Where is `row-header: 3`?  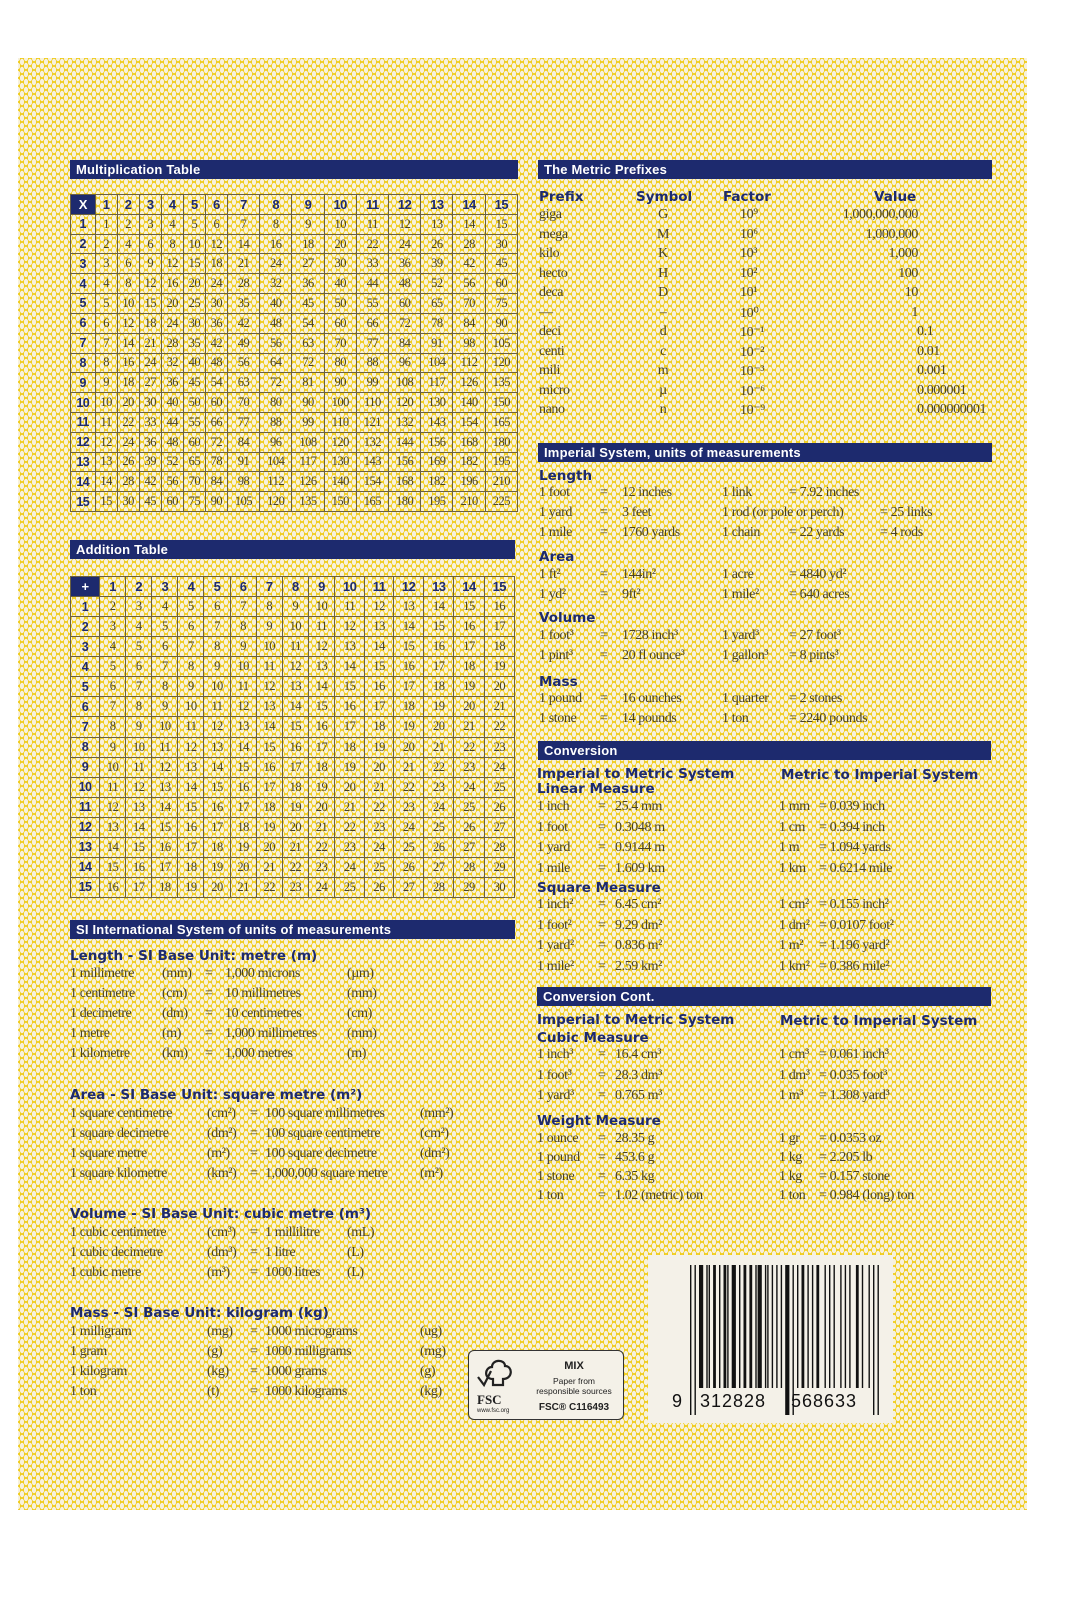 row-header: 3 is located at coordinates (83, 264).